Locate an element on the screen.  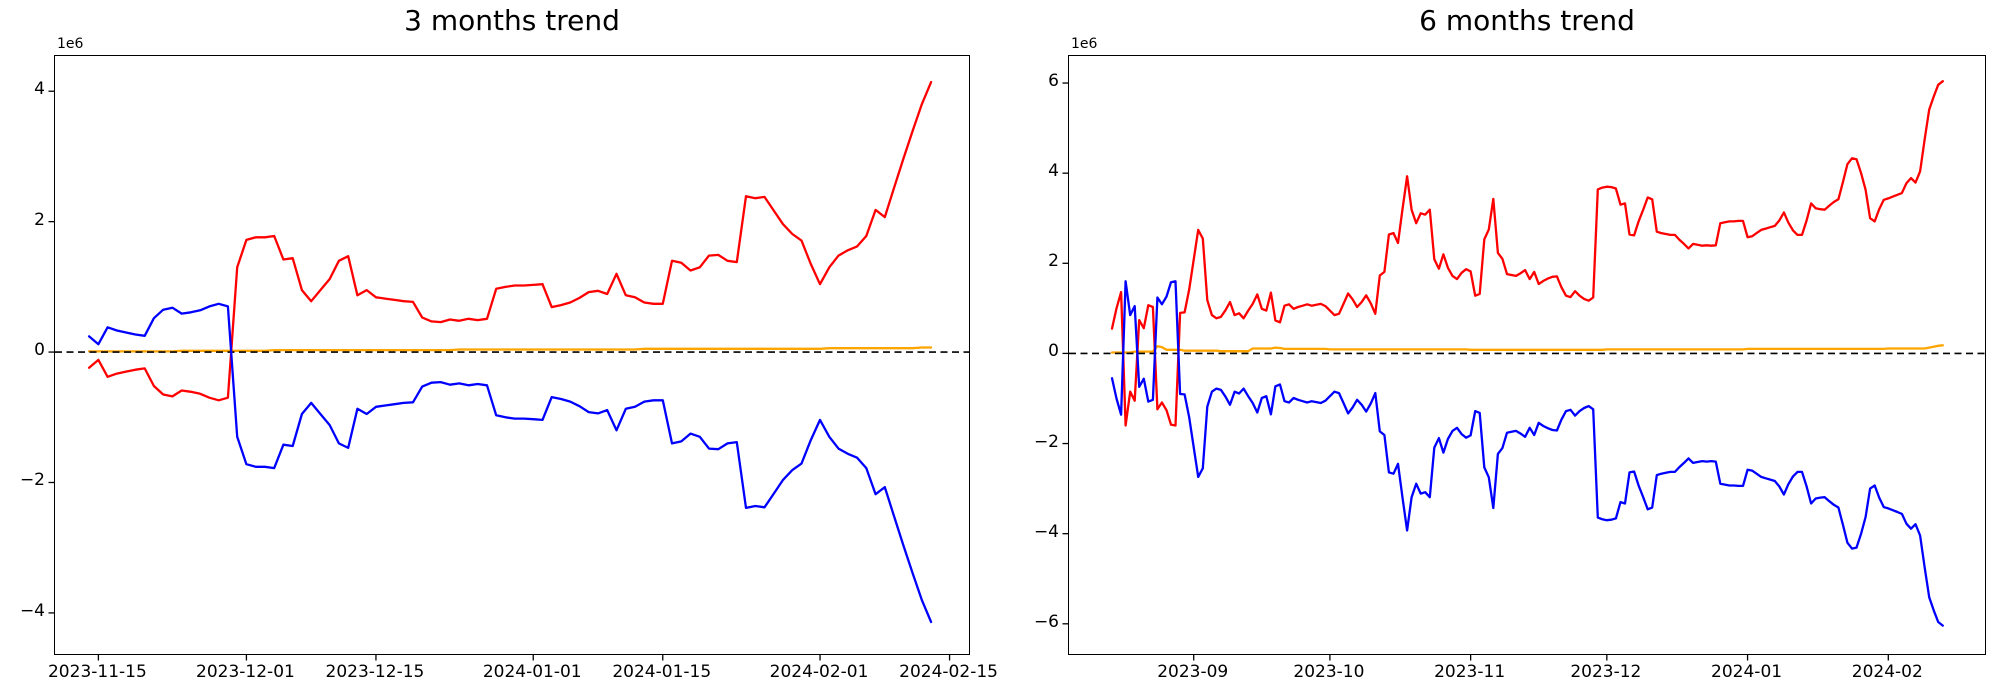
x-tick-label: 2024-02-15 is located at coordinates (948, 672).